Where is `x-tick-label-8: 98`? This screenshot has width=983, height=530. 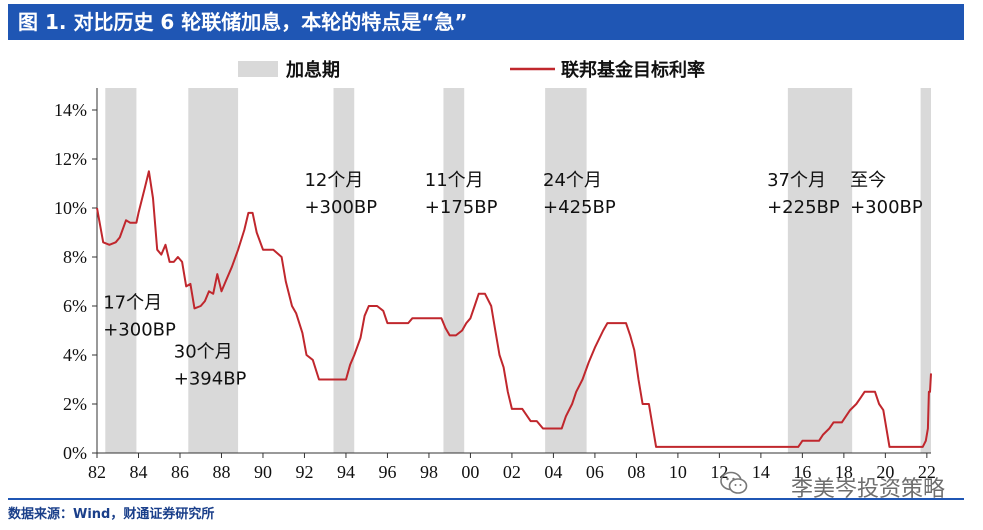 x-tick-label-8: 98 is located at coordinates (429, 472).